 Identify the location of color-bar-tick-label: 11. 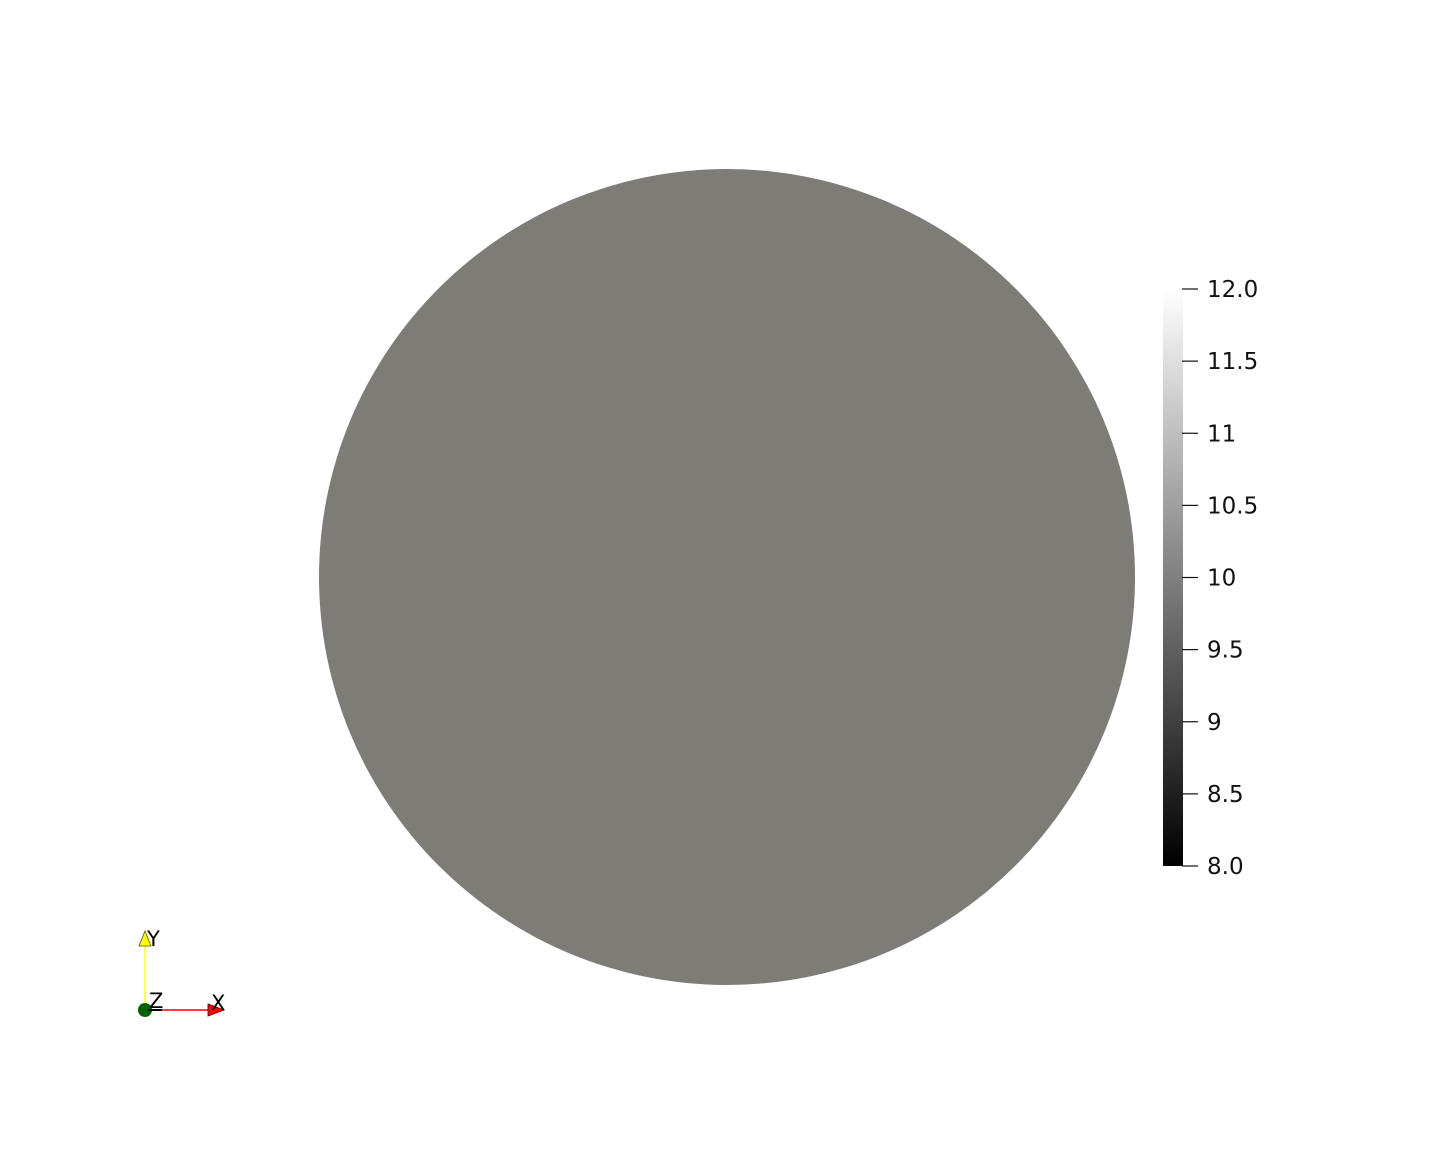
(1221, 434).